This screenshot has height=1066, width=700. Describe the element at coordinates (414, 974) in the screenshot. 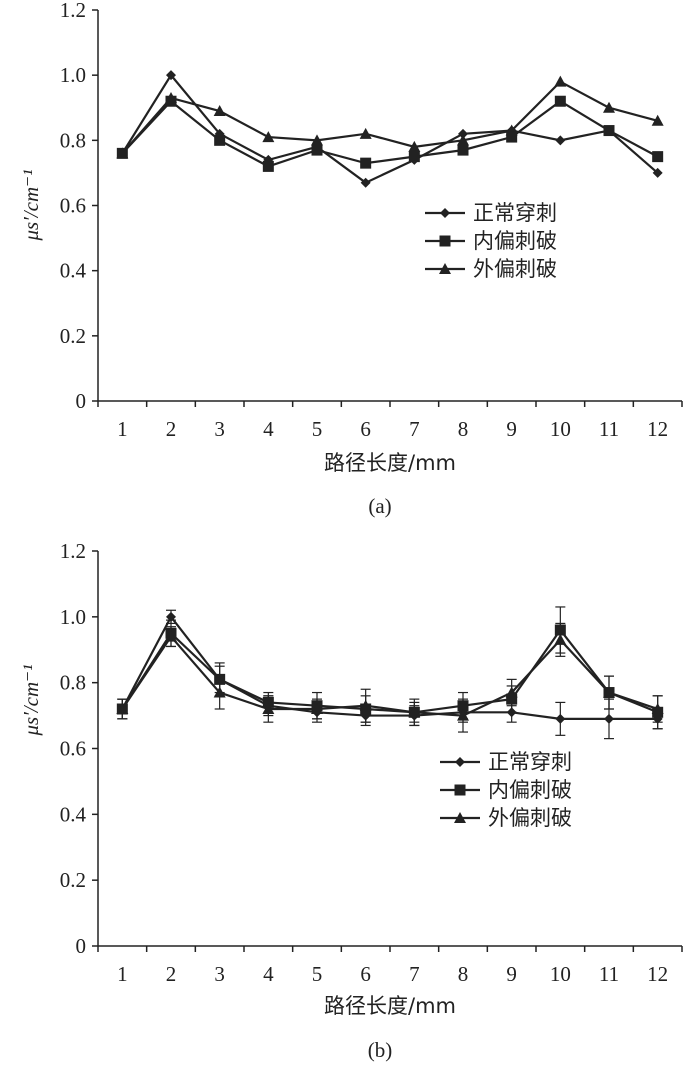

I see `x-tick-label: 7` at that location.